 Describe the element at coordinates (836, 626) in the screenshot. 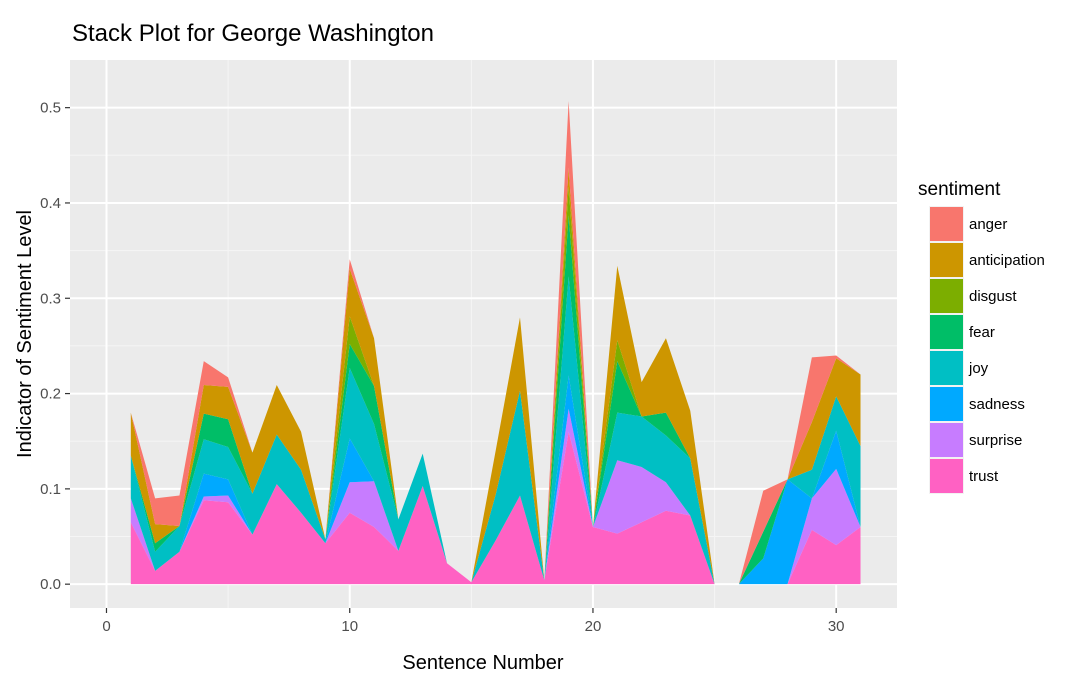

I see `x-tick-label: 30` at that location.